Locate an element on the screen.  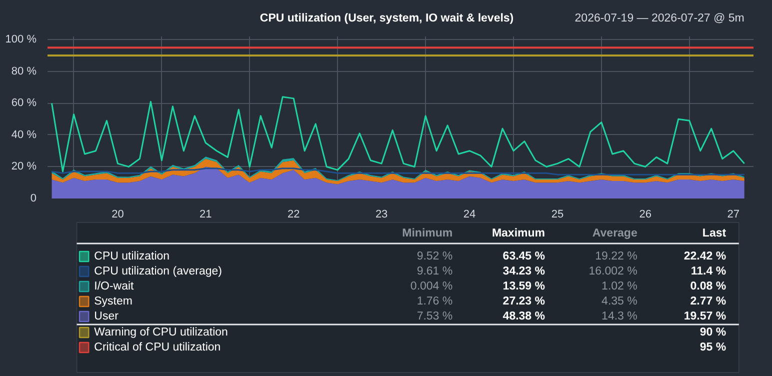
text: 48.38 % is located at coordinates (523, 316).